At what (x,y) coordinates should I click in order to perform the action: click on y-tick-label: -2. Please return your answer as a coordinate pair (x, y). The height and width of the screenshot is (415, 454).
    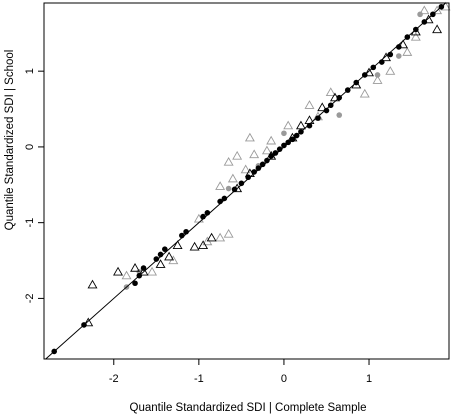
    Looking at the image, I should click on (30, 299).